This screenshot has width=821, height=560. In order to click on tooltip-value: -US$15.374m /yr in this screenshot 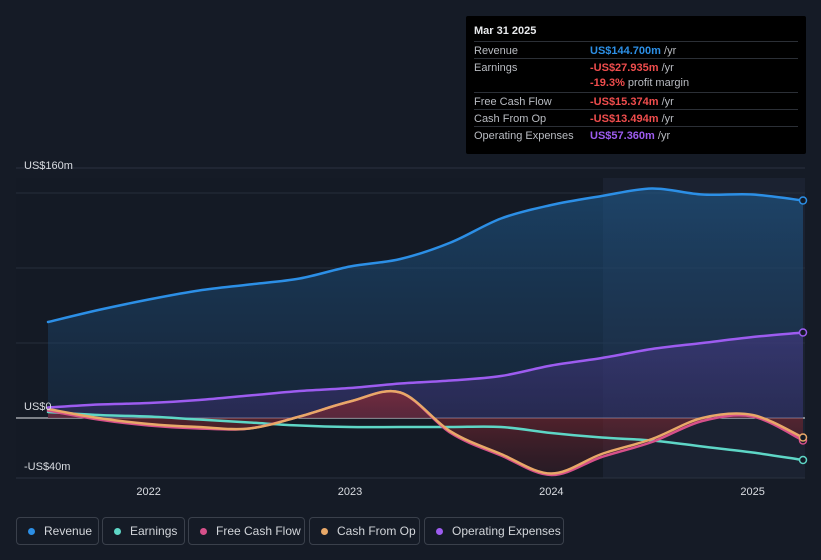, I will do `click(632, 102)`.